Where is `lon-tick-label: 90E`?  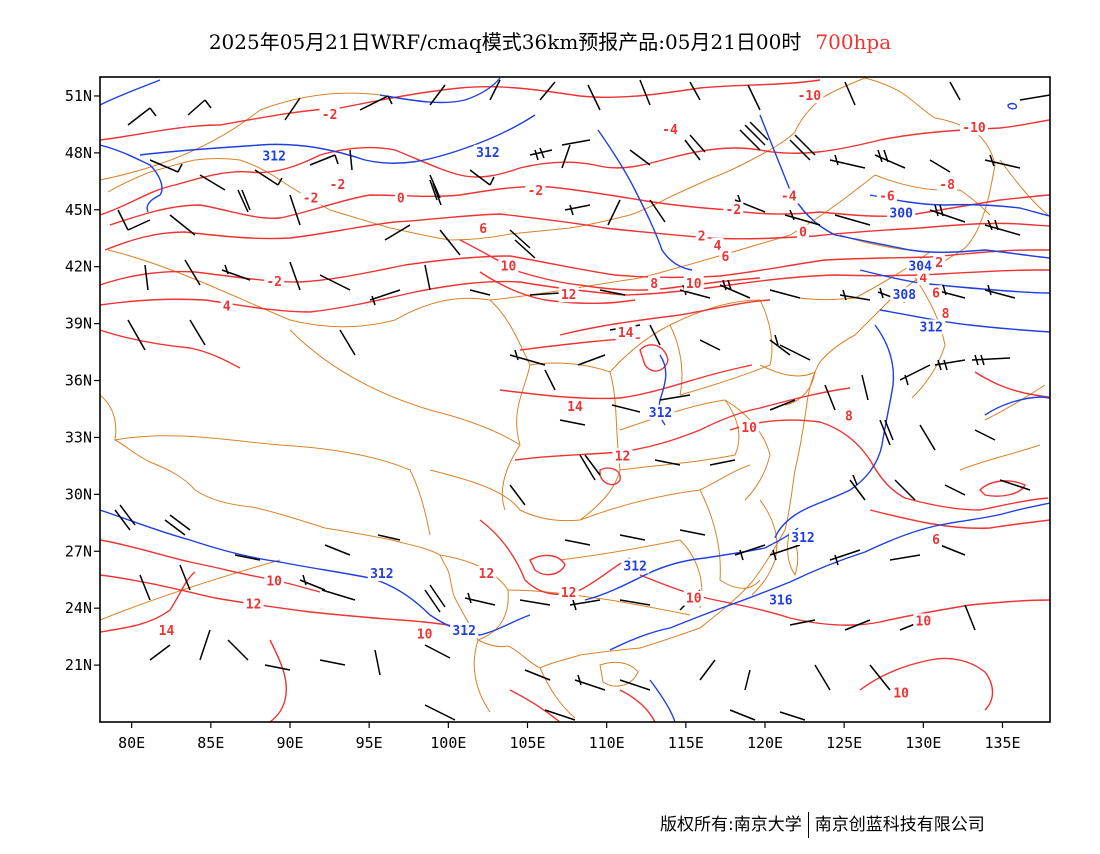
lon-tick-label: 90E is located at coordinates (289, 743).